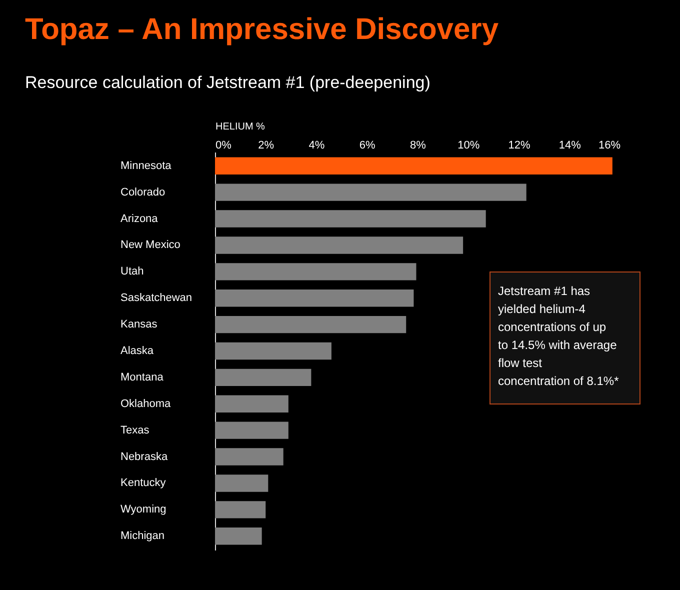  I want to click on x-tick-label: 16%, so click(609, 146).